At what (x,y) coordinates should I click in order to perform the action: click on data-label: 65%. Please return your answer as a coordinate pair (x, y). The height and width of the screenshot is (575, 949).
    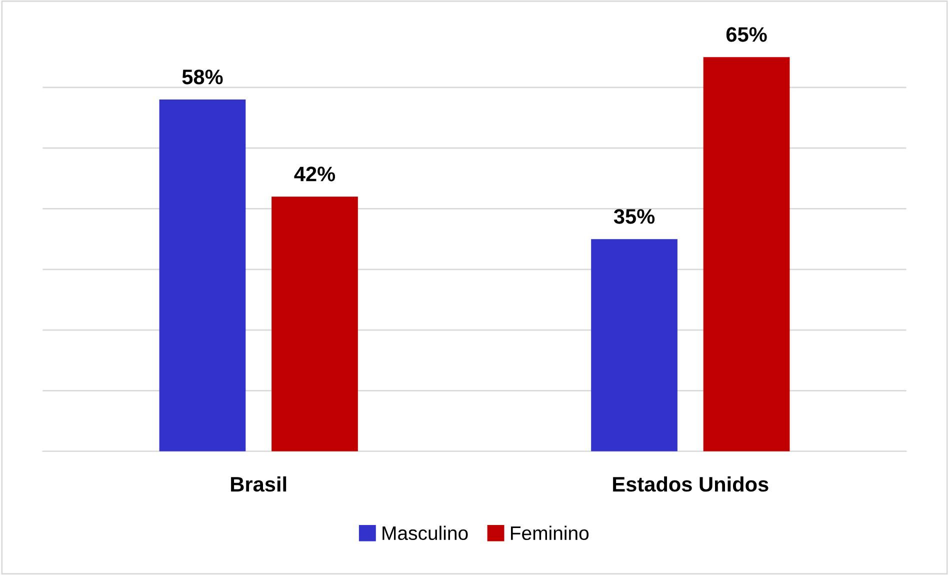
    Looking at the image, I should click on (746, 34).